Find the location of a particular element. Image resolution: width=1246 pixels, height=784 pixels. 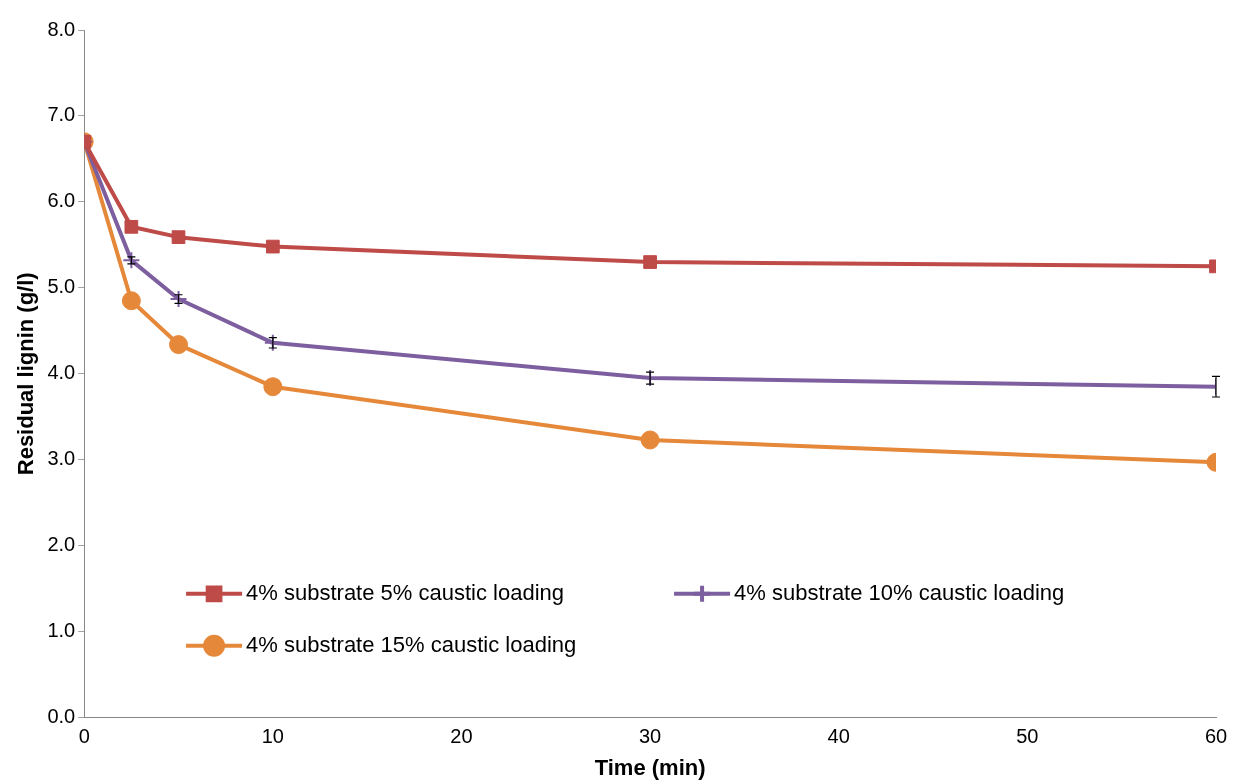

y-tick-label: 8.0 is located at coordinates (61, 28).